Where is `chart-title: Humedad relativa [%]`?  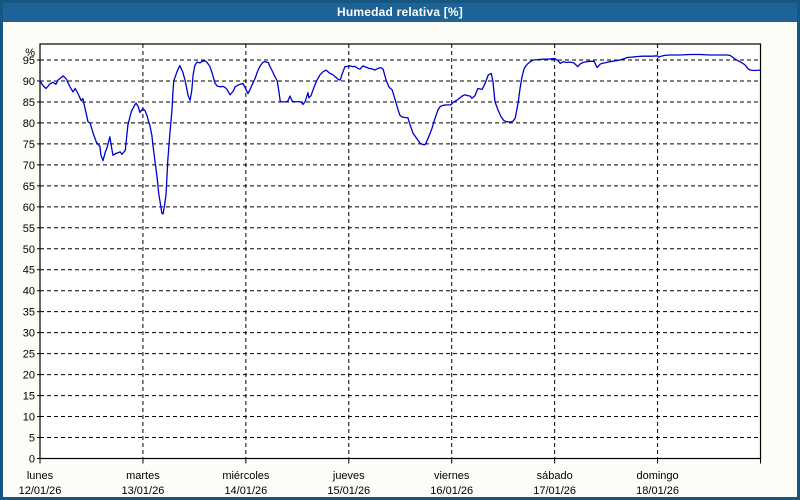
chart-title: Humedad relativa [%] is located at coordinates (400, 12).